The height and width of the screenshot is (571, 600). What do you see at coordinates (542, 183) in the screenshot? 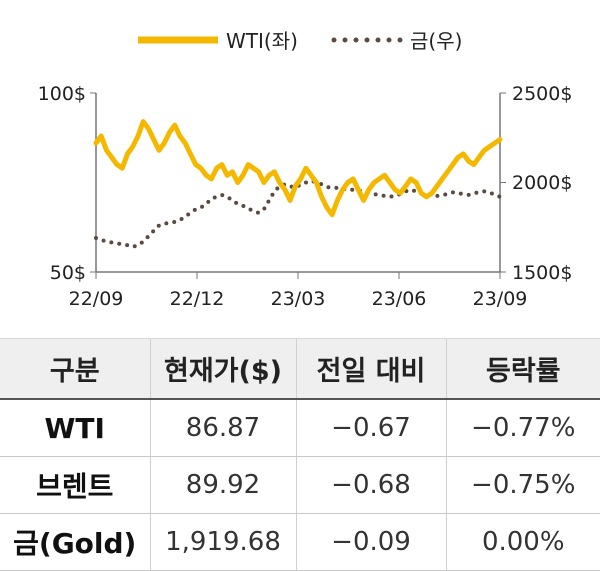
I see `y-right-tick-label: 2000$` at bounding box center [542, 183].